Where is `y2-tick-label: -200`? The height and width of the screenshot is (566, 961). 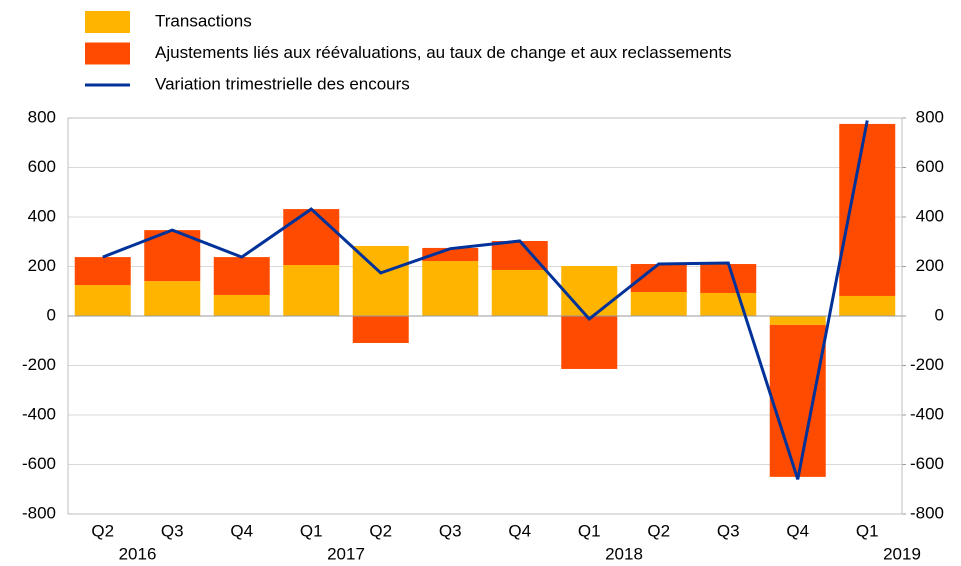
y2-tick-label: -200 is located at coordinates (927, 364).